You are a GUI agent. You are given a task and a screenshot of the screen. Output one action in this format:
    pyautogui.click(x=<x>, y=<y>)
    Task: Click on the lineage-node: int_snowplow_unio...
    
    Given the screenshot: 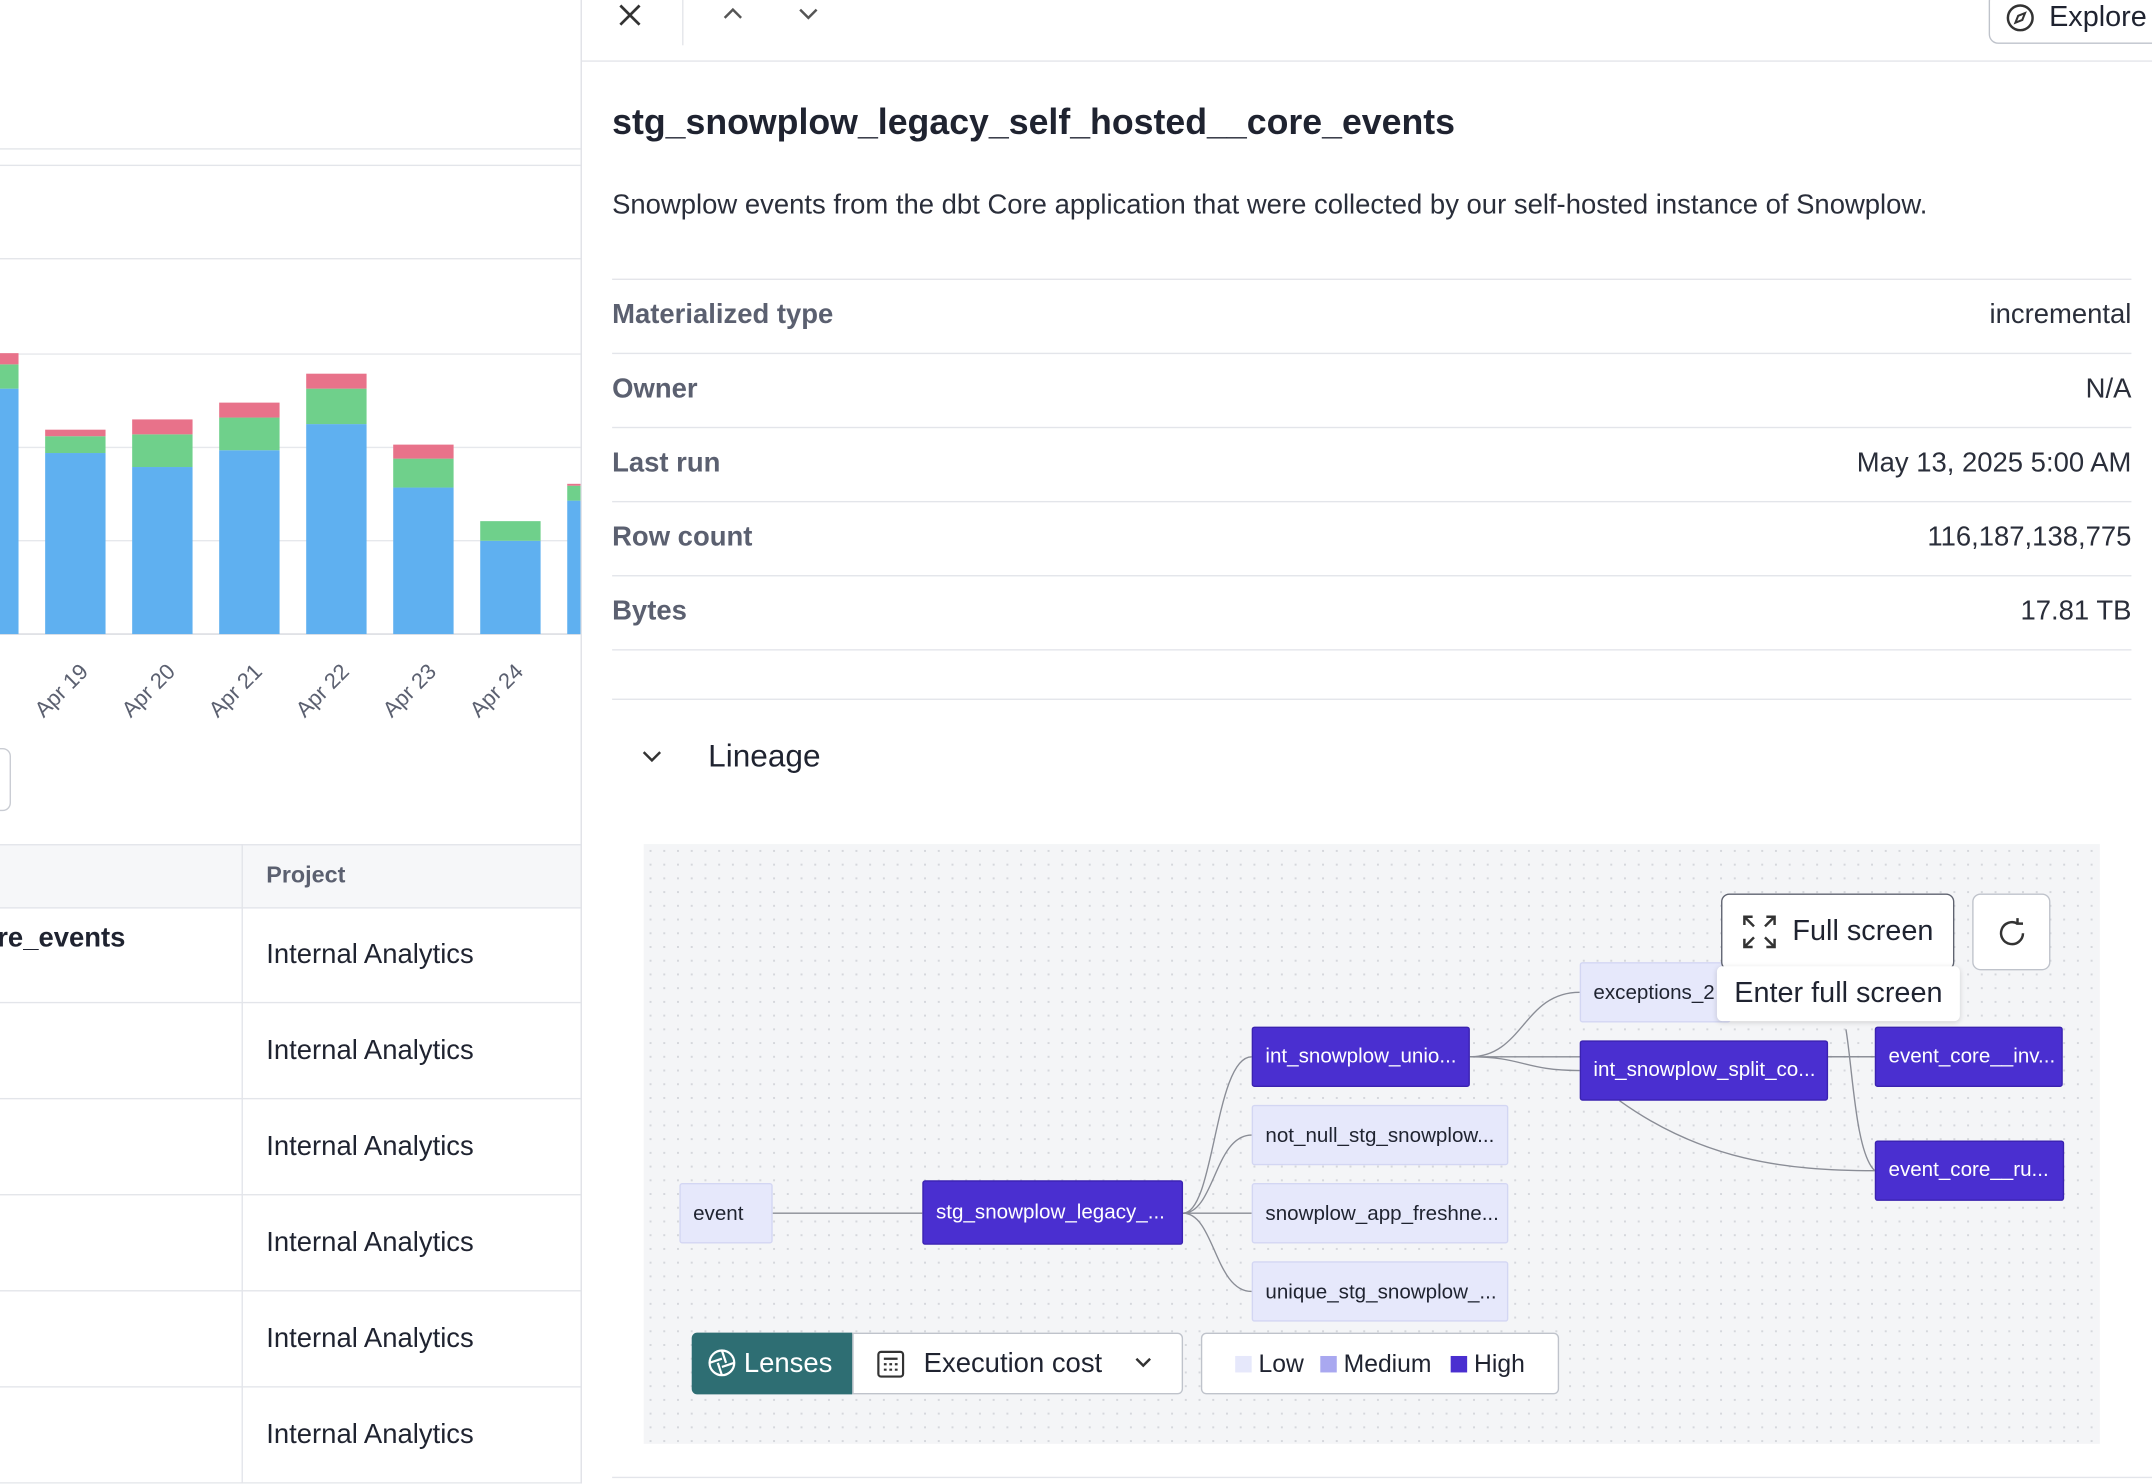 What is the action you would take?
    pyautogui.click(x=1360, y=1056)
    